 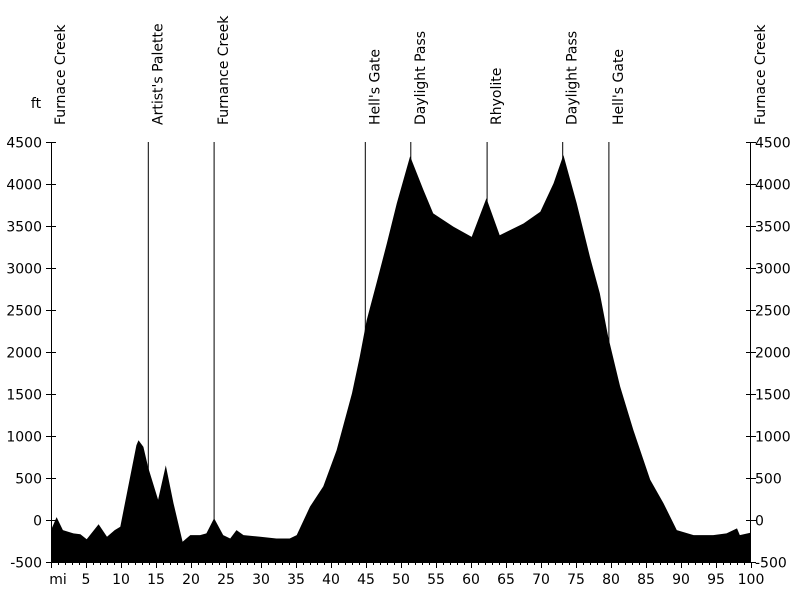 What do you see at coordinates (24, 312) in the screenshot?
I see `y-tick-label-left: 2500` at bounding box center [24, 312].